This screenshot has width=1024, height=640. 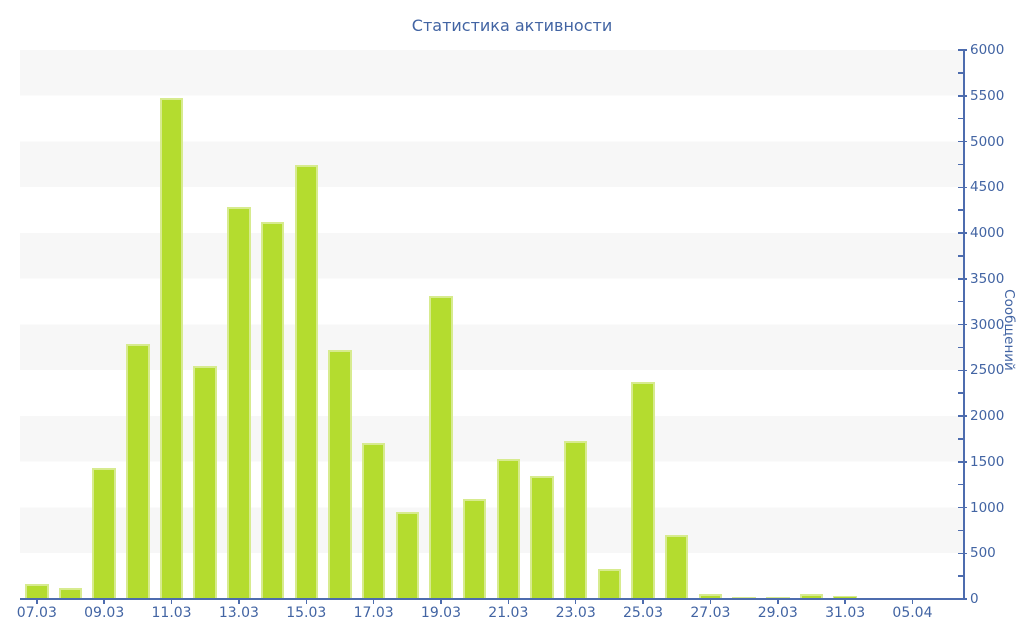 I want to click on x-axis-line, so click(x=492, y=599).